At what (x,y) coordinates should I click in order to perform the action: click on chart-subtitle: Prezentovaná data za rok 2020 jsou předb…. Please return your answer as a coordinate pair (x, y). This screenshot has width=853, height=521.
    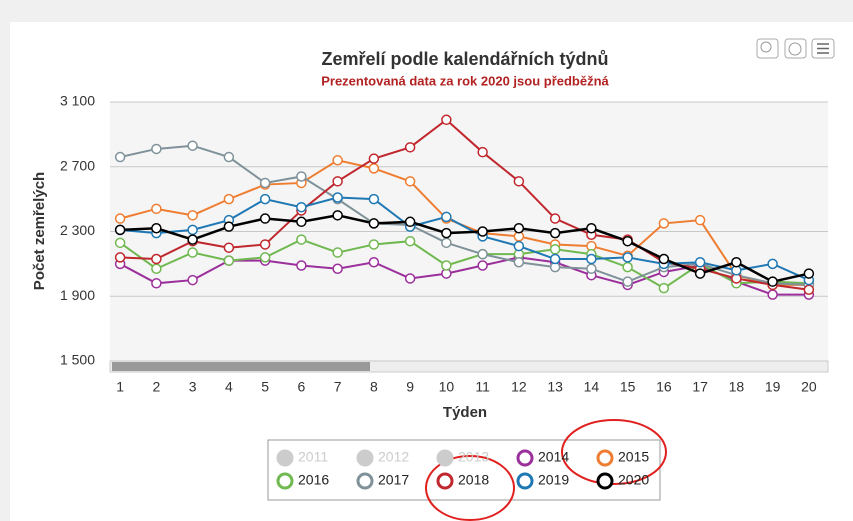
    Looking at the image, I should click on (465, 80).